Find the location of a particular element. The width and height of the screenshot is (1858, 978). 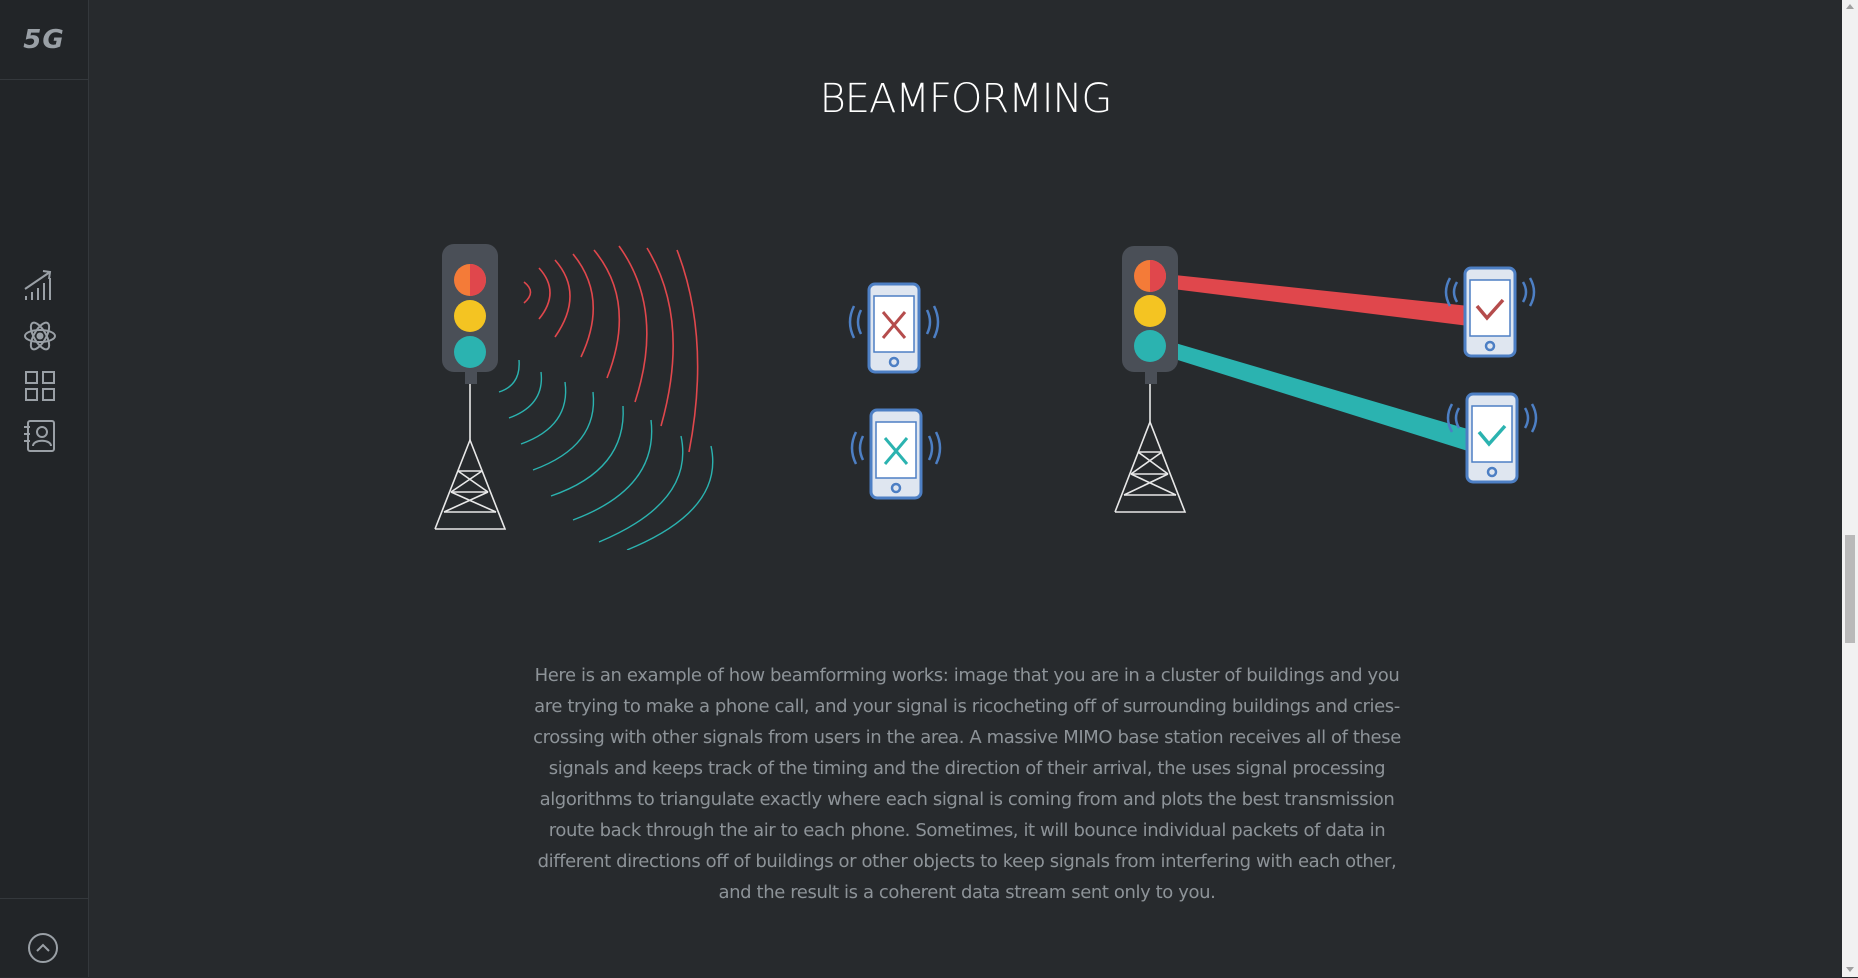

red-beam is located at coordinates (1317, 300).